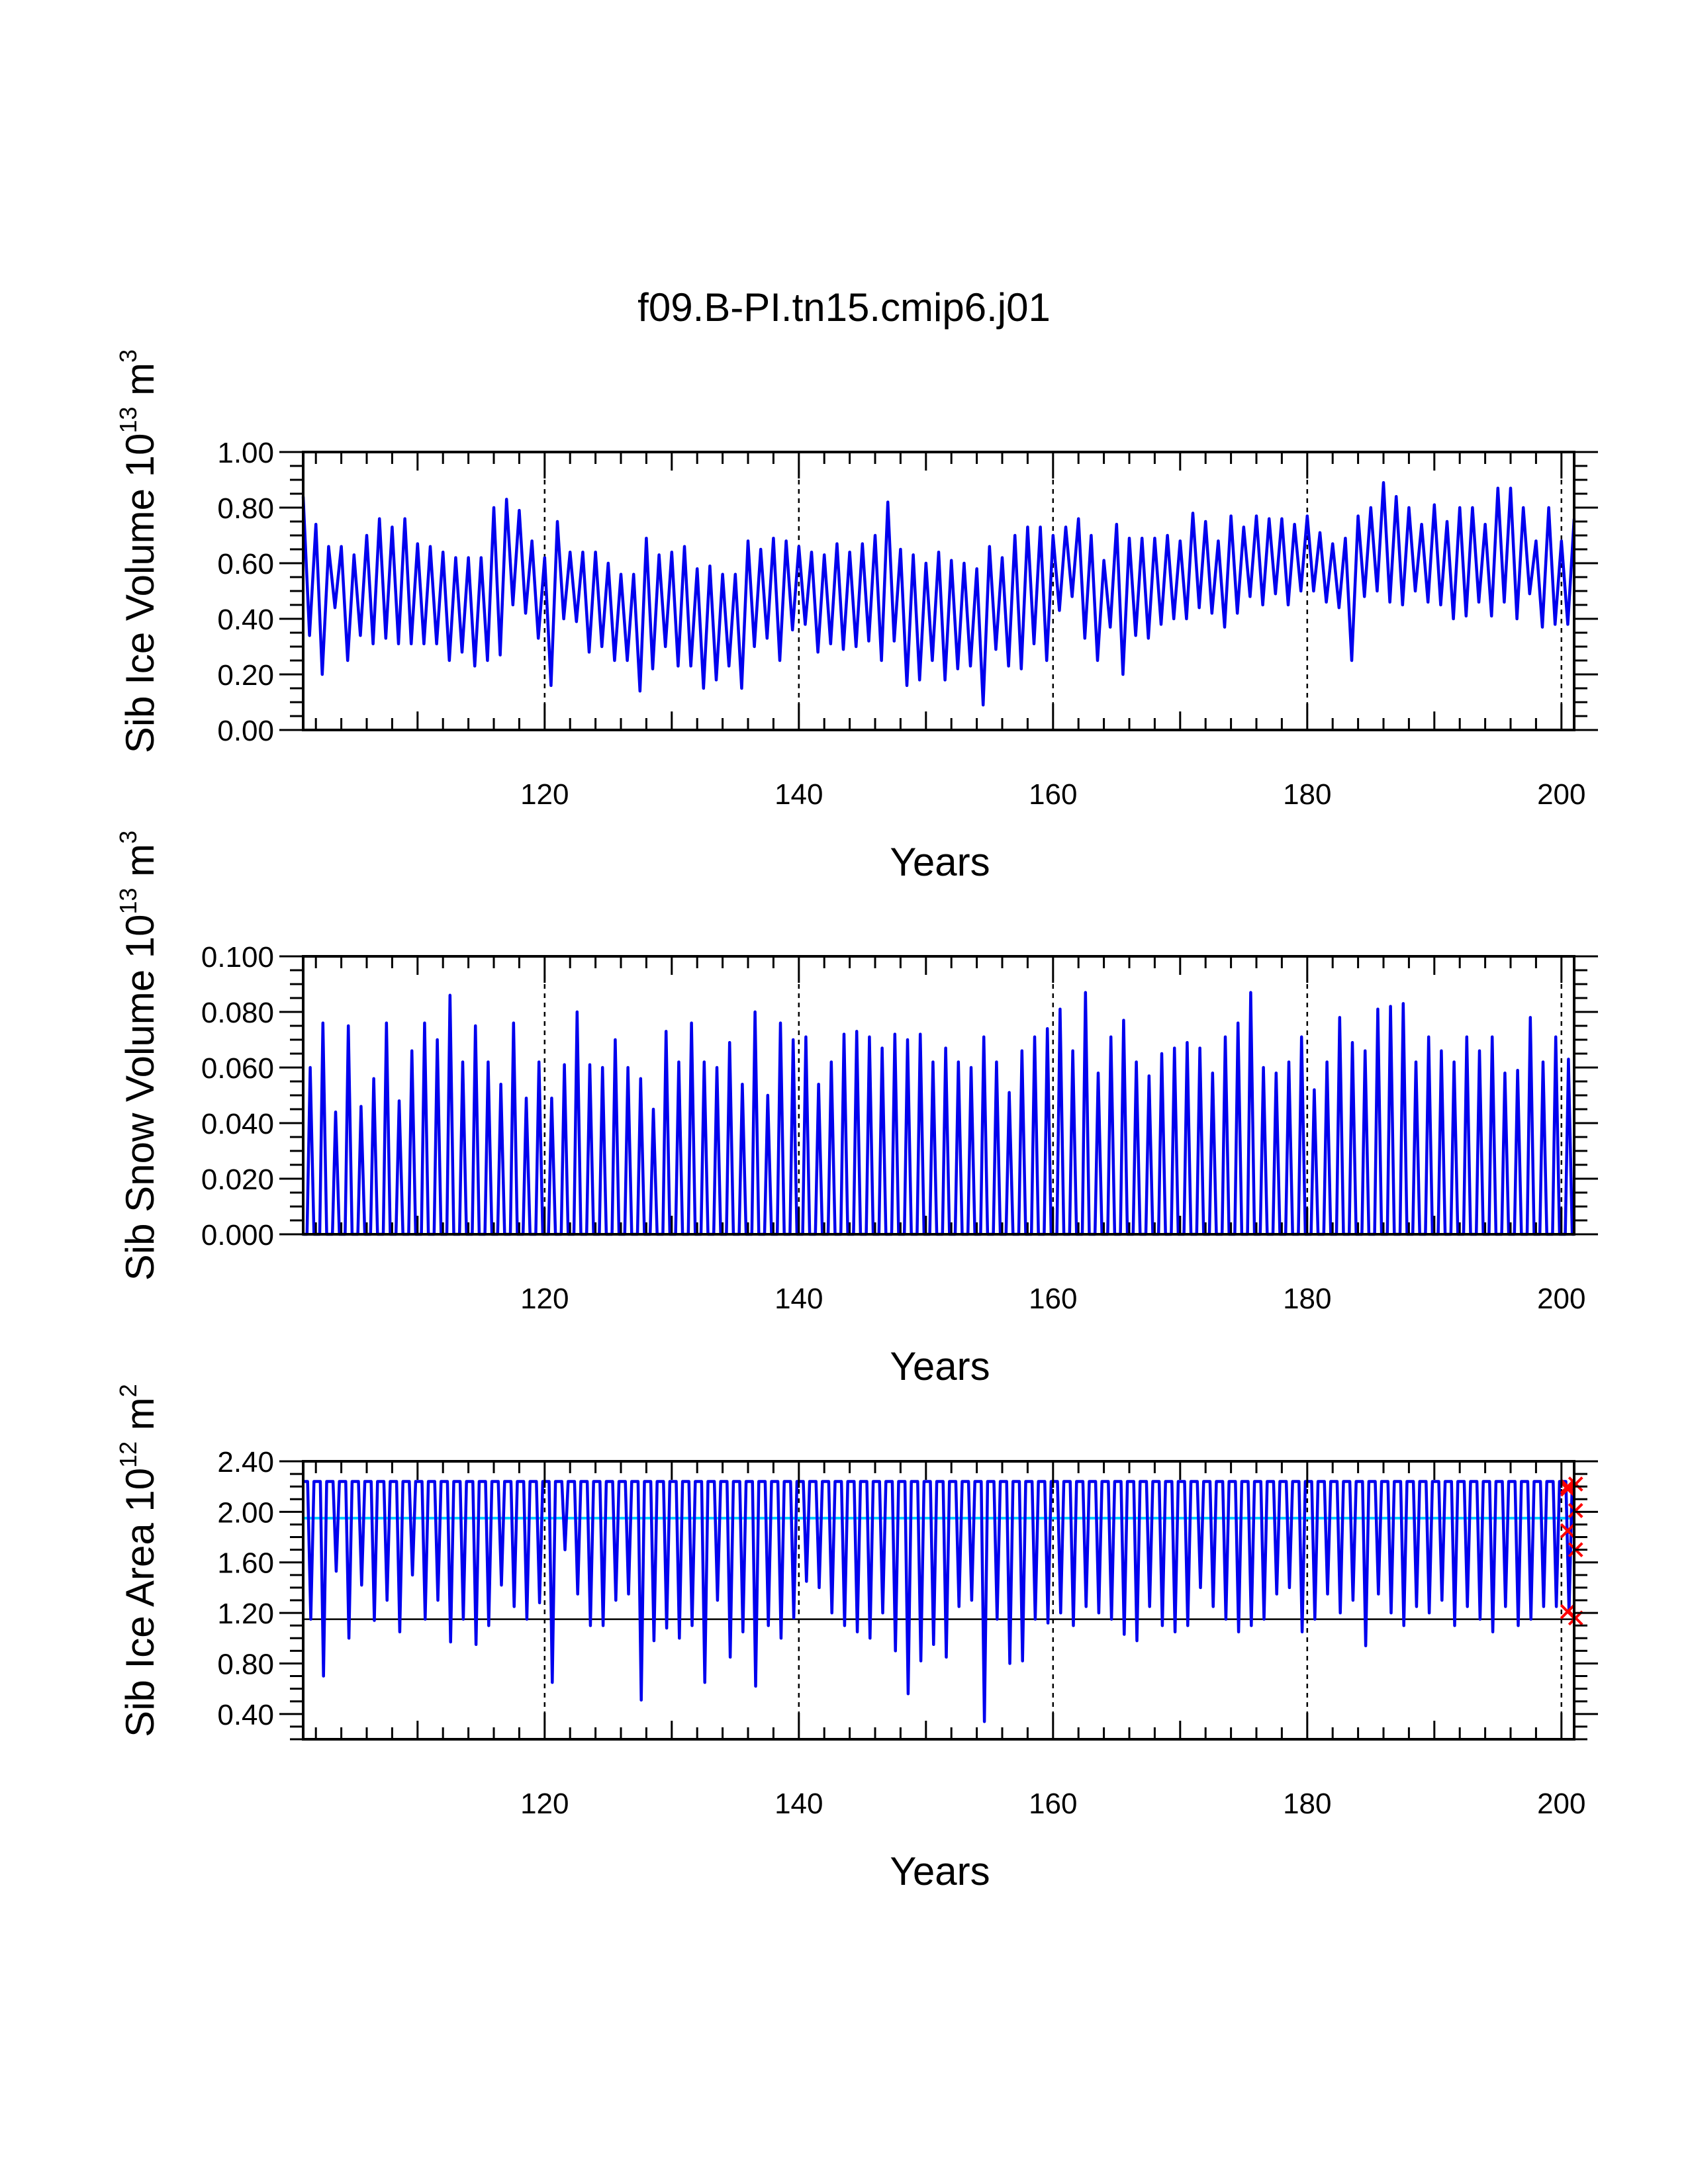 The height and width of the screenshot is (2184, 1688). What do you see at coordinates (237, 1235) in the screenshot?
I see `y-tick-label: 0.000` at bounding box center [237, 1235].